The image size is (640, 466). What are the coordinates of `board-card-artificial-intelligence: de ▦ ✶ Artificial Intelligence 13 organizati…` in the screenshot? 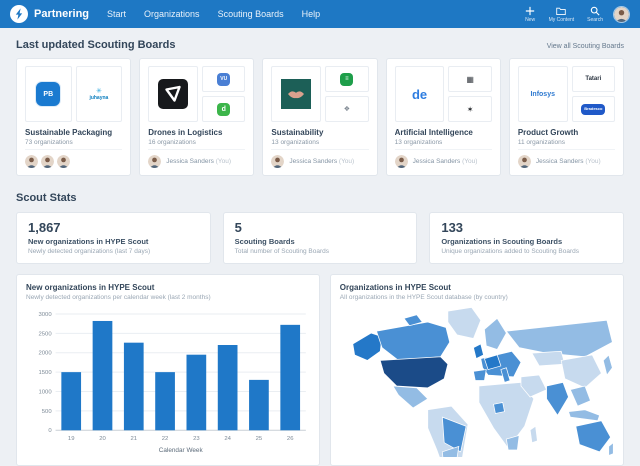 It's located at (443, 117).